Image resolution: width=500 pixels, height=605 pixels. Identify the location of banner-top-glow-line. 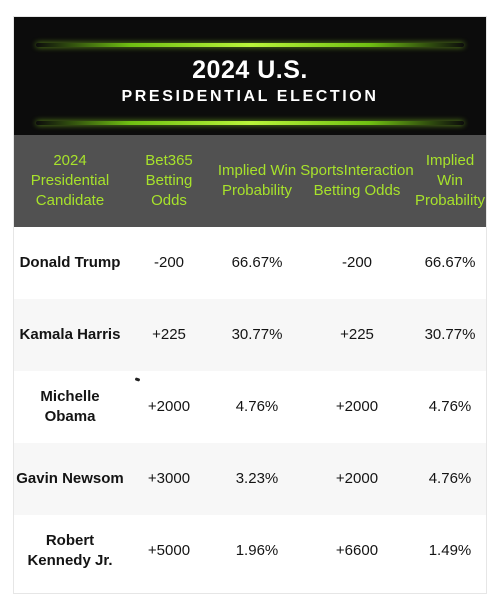
(250, 45).